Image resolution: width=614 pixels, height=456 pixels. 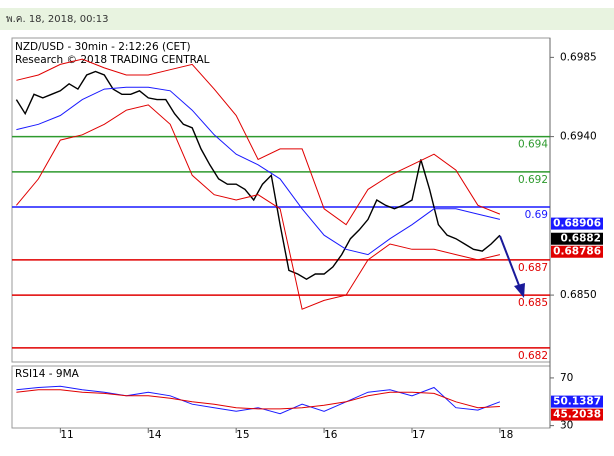 I want to click on level-label: 0.687, so click(x=533, y=268).